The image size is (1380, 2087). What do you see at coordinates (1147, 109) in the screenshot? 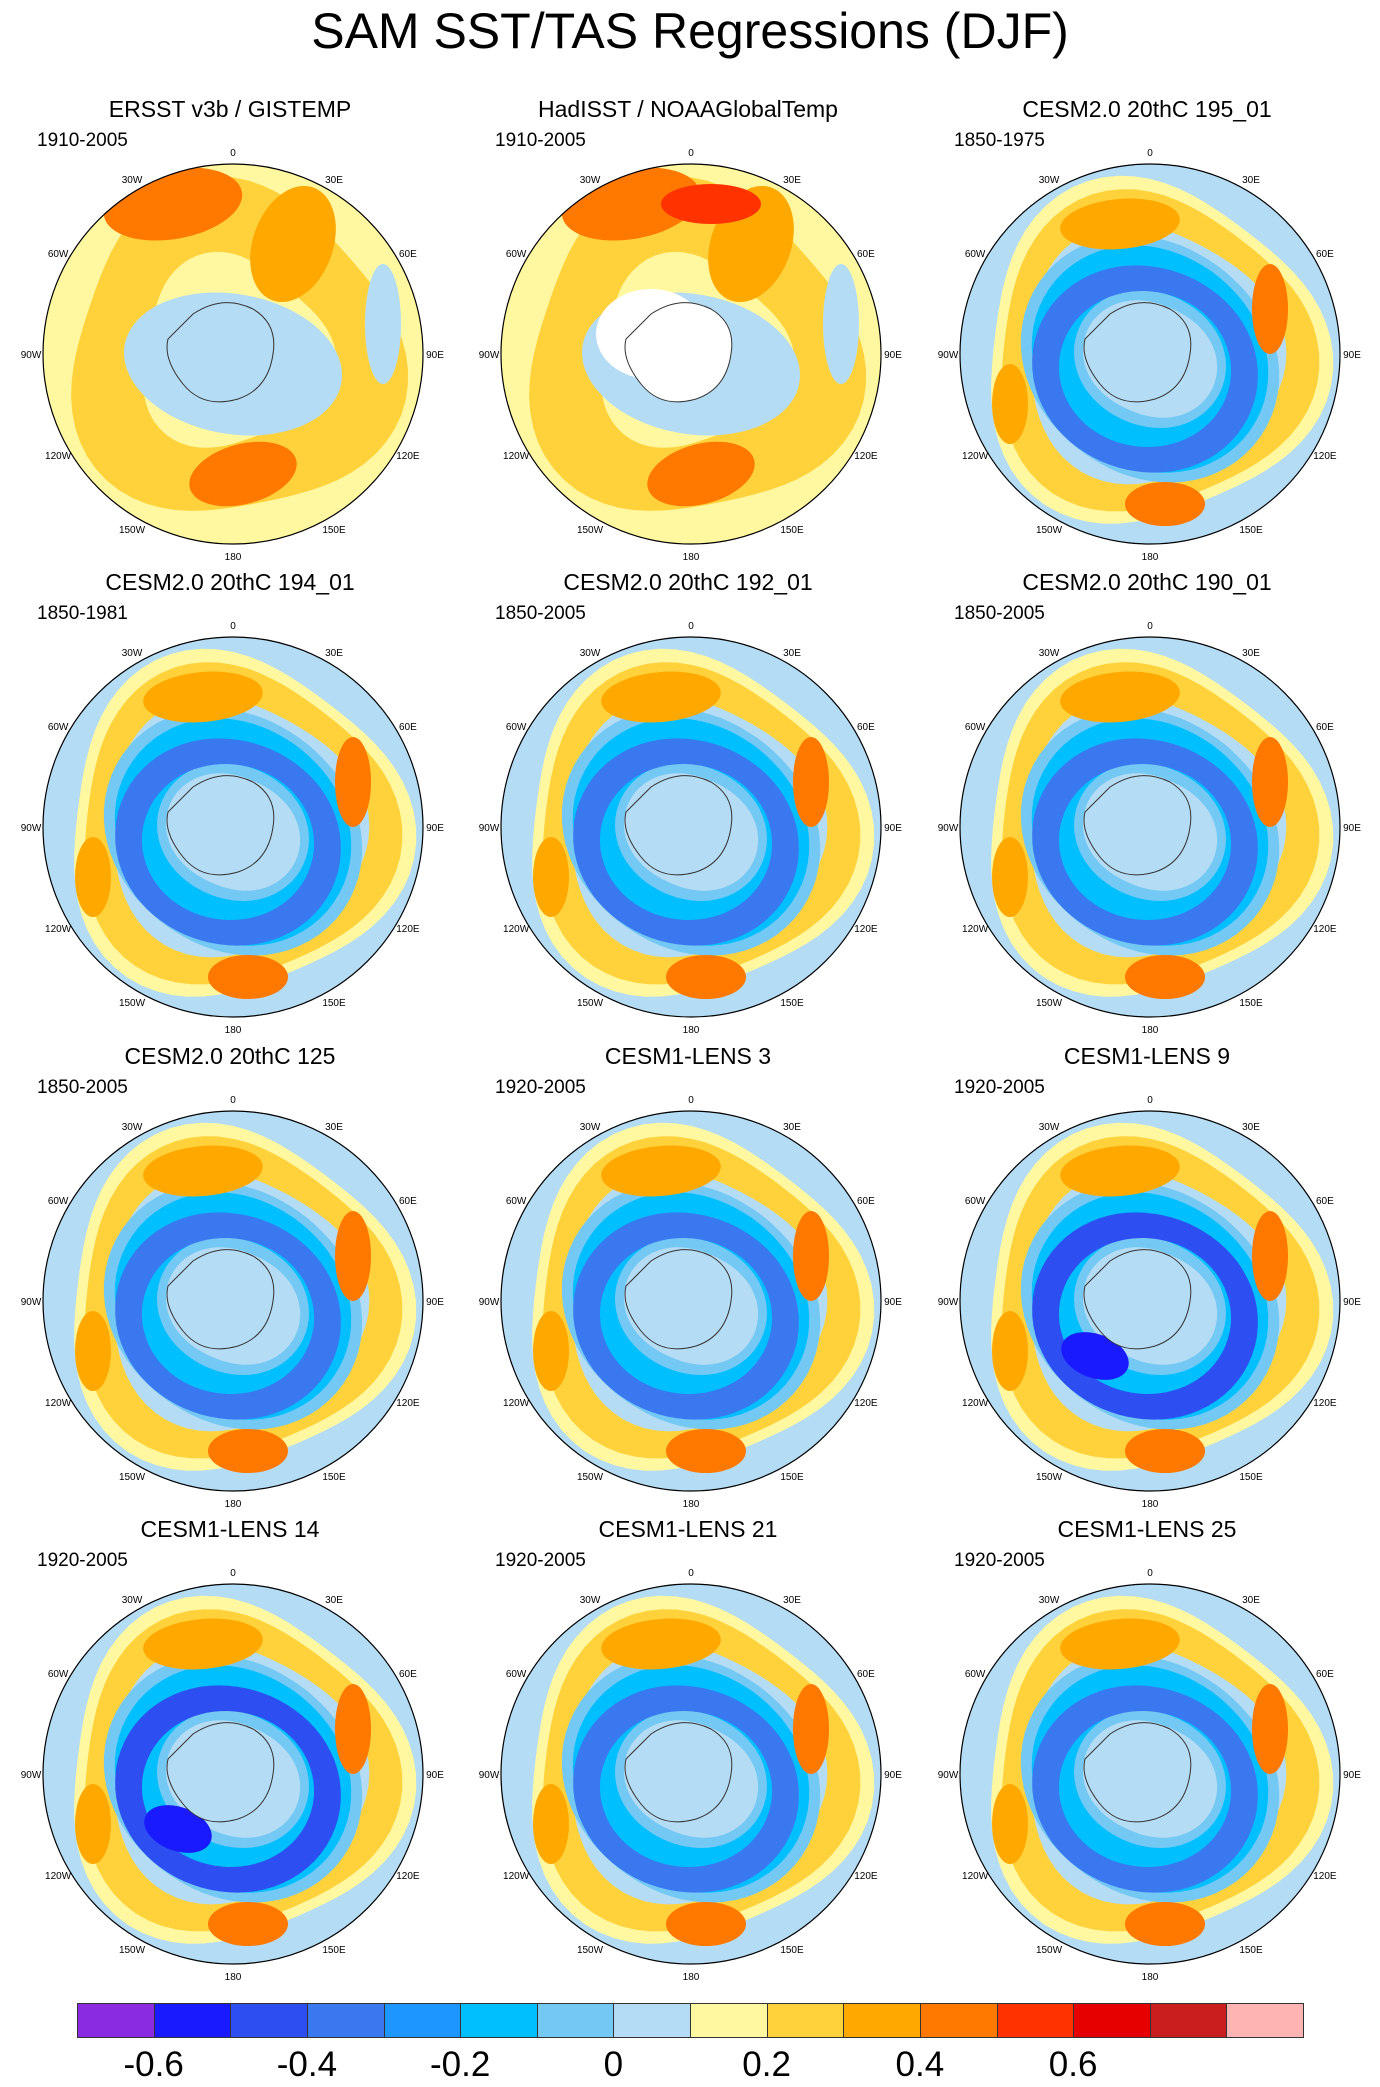
I see `panel-title: CESM2.0 20thC 195_01` at bounding box center [1147, 109].